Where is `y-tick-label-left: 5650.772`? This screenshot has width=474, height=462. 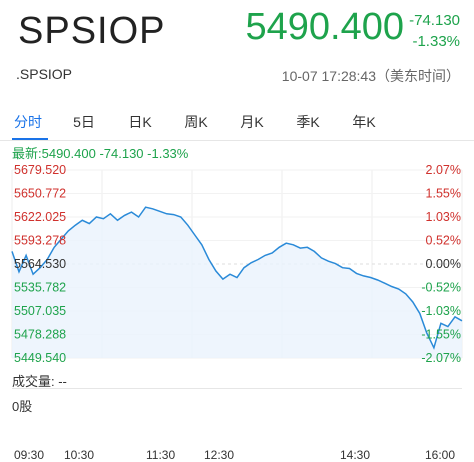
y-tick-label-left: 5650.772 is located at coordinates (40, 194).